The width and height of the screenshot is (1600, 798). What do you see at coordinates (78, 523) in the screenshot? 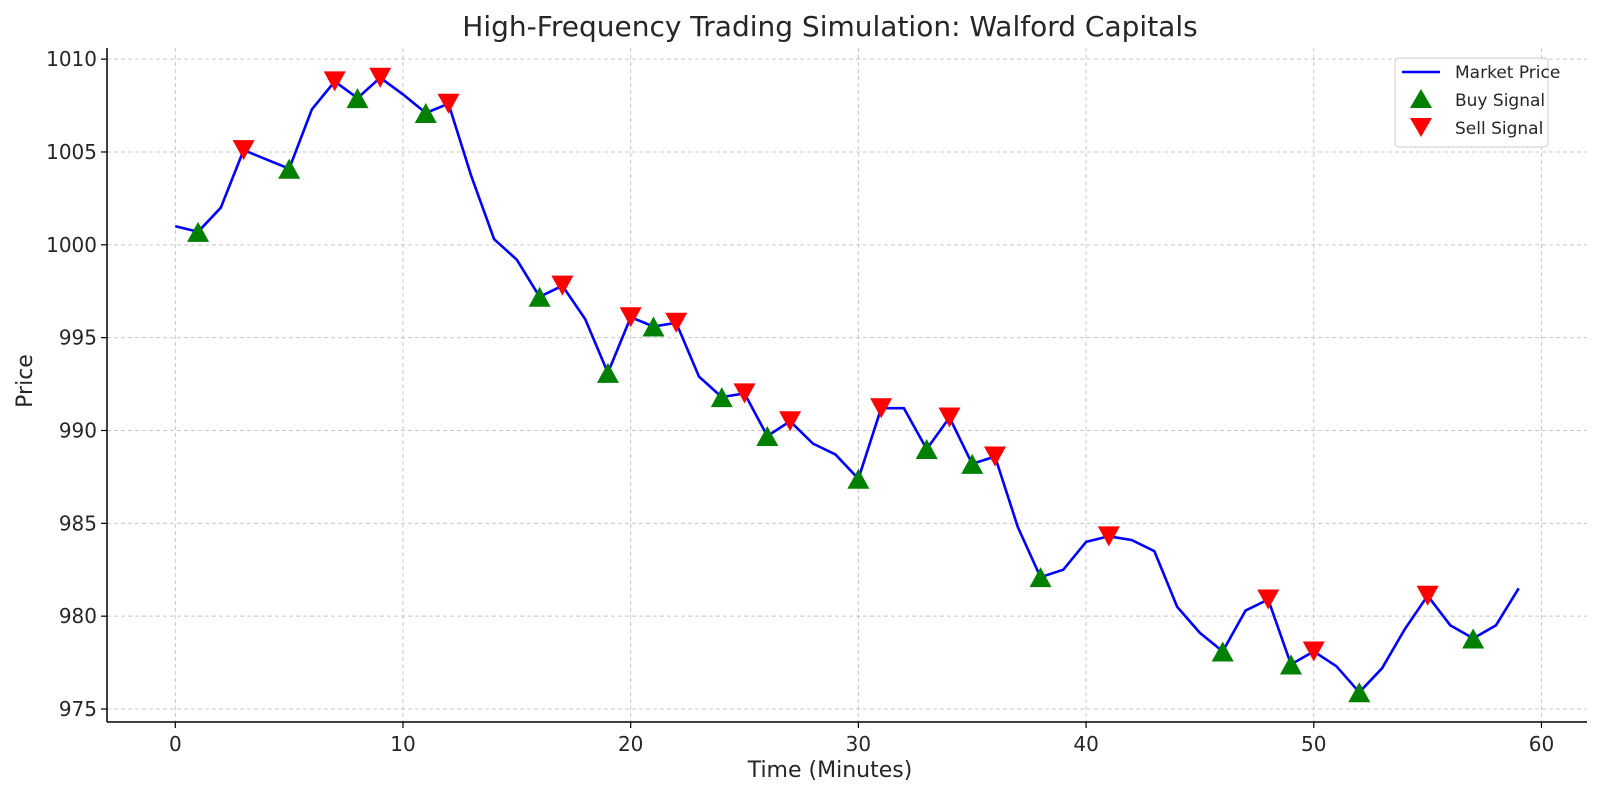
I see `y-tick-label: 985` at bounding box center [78, 523].